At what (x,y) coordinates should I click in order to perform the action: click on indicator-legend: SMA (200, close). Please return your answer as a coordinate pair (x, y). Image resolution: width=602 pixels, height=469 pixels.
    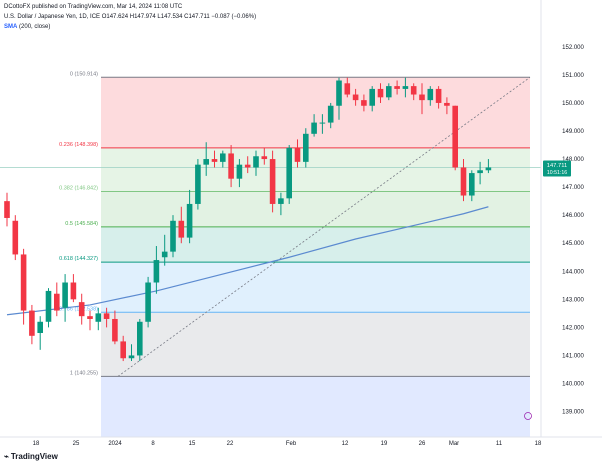
    Looking at the image, I should click on (27, 27).